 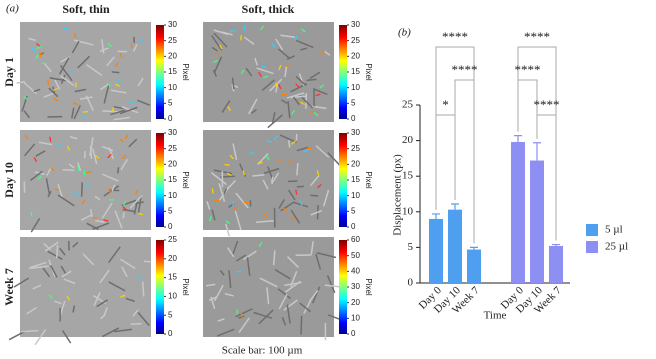 What do you see at coordinates (12, 9) in the screenshot?
I see `panel-label: (a)` at bounding box center [12, 9].